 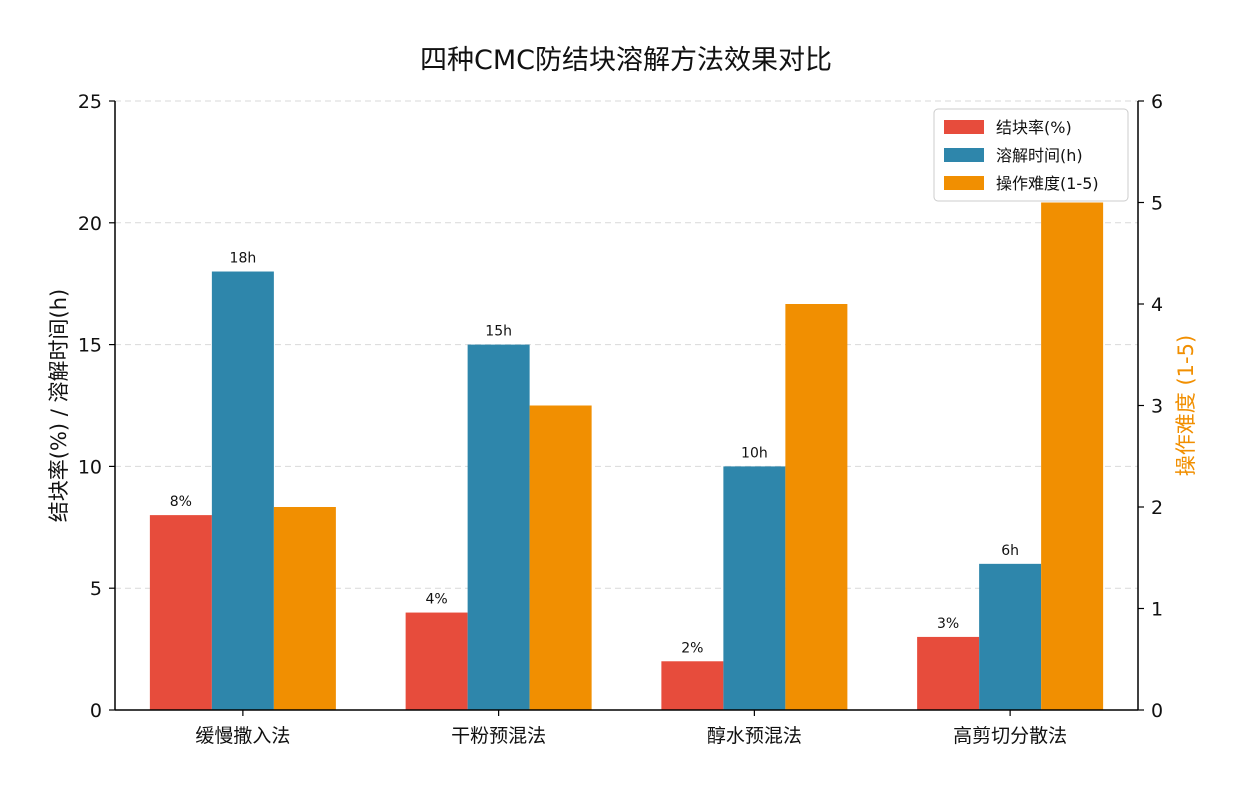 What do you see at coordinates (1010, 736) in the screenshot?
I see `x-tick-label: 高剪切分散法` at bounding box center [1010, 736].